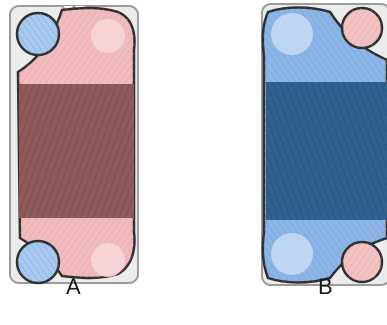 This screenshot has height=325, width=387. What do you see at coordinates (108, 260) in the screenshot?
I see `plate-a-hot-port-bottom` at bounding box center [108, 260].